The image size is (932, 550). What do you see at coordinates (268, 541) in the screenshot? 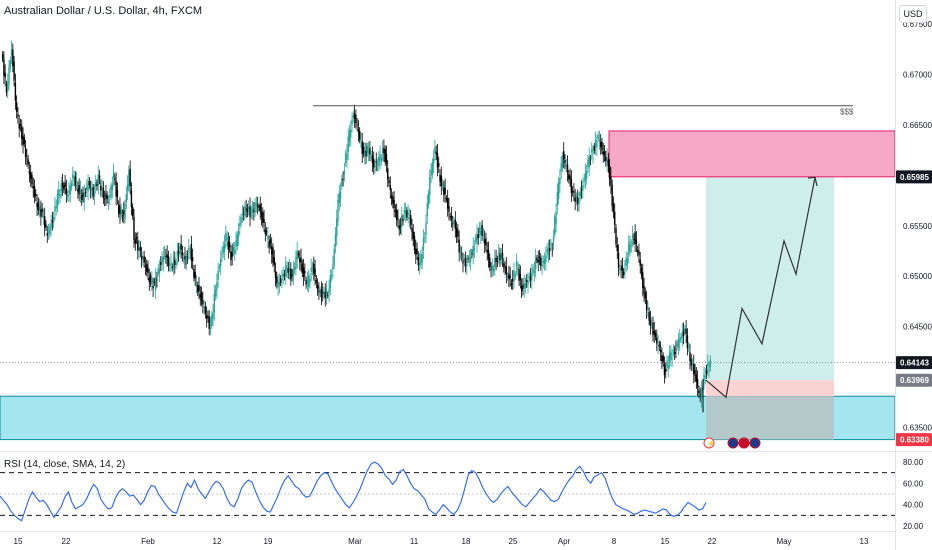
I see `time-tick: 19` at bounding box center [268, 541].